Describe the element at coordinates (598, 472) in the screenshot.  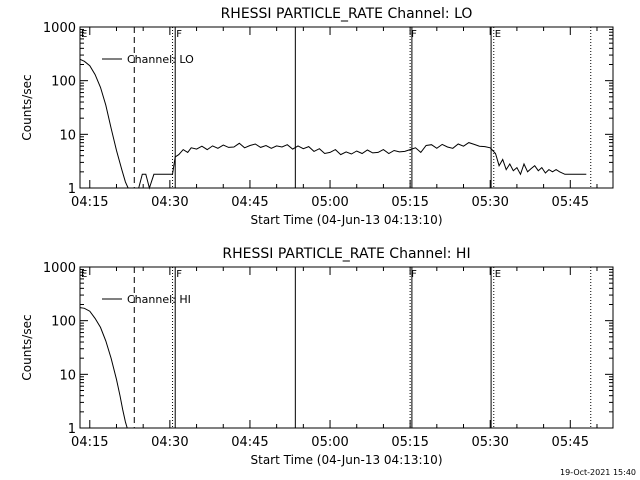
I see `footer-timestamp: 19-Oct-2021 15:40` at that location.